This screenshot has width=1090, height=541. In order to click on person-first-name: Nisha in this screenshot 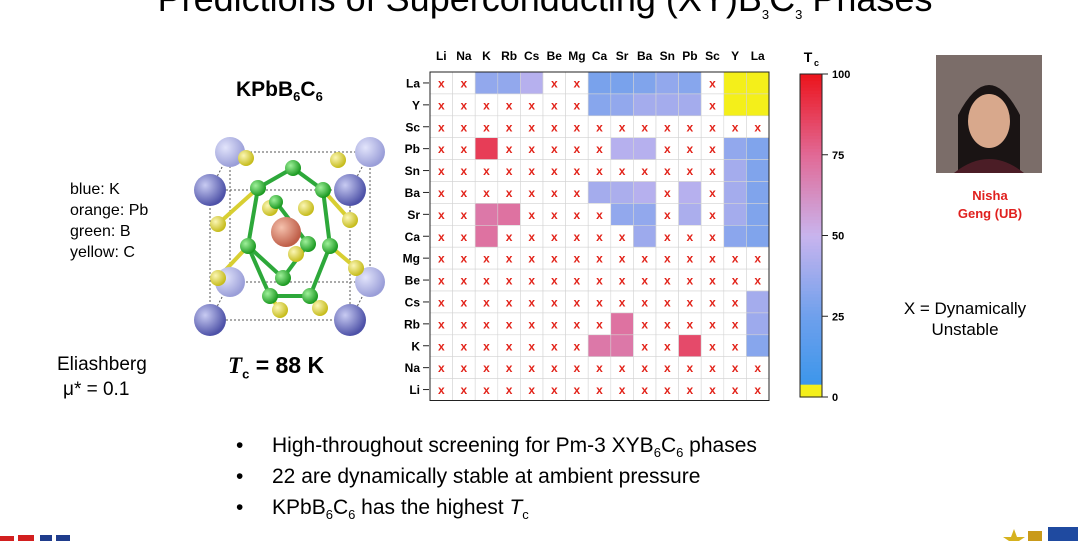, I will do `click(990, 195)`.